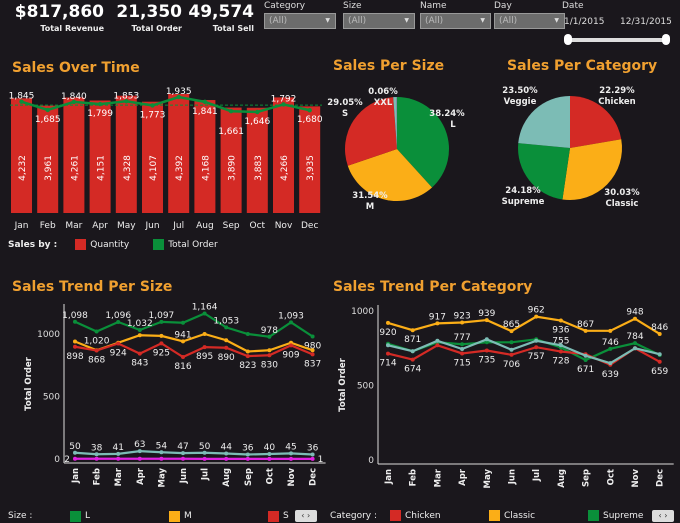 The height and width of the screenshot is (523, 680). Describe the element at coordinates (226, 358) in the screenshot. I see `data-label: 890` at that location.